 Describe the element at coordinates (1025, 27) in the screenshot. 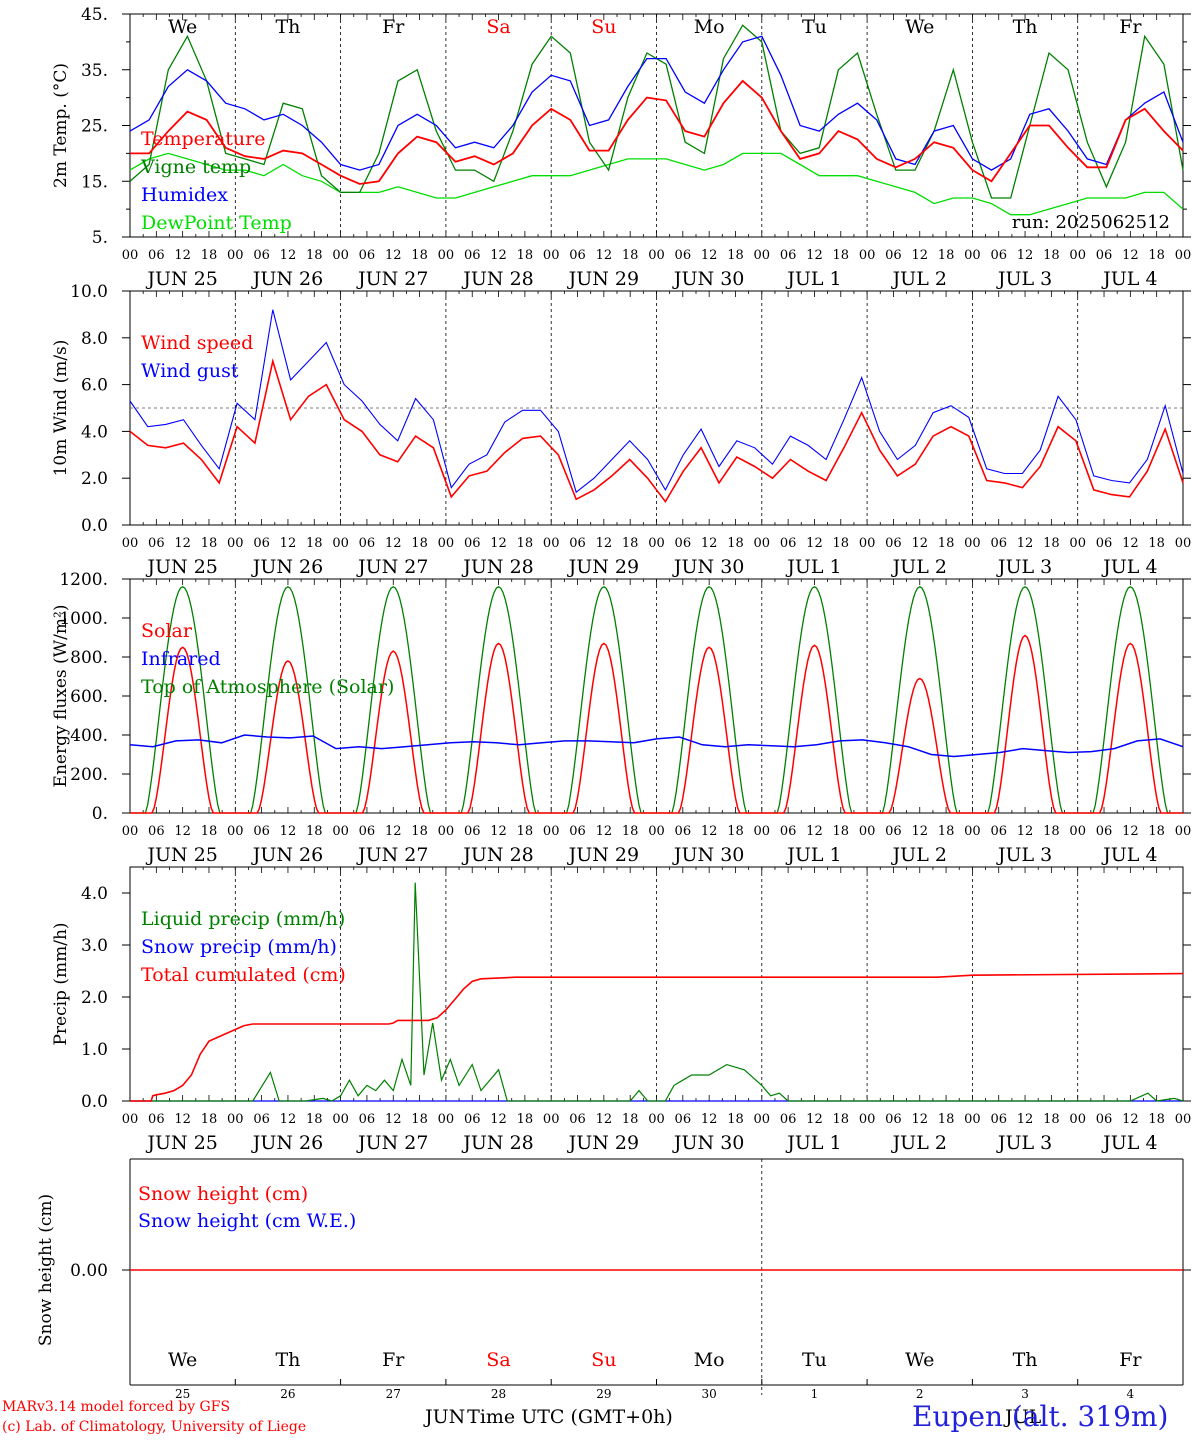

I see `weekday-label: Th` at that location.